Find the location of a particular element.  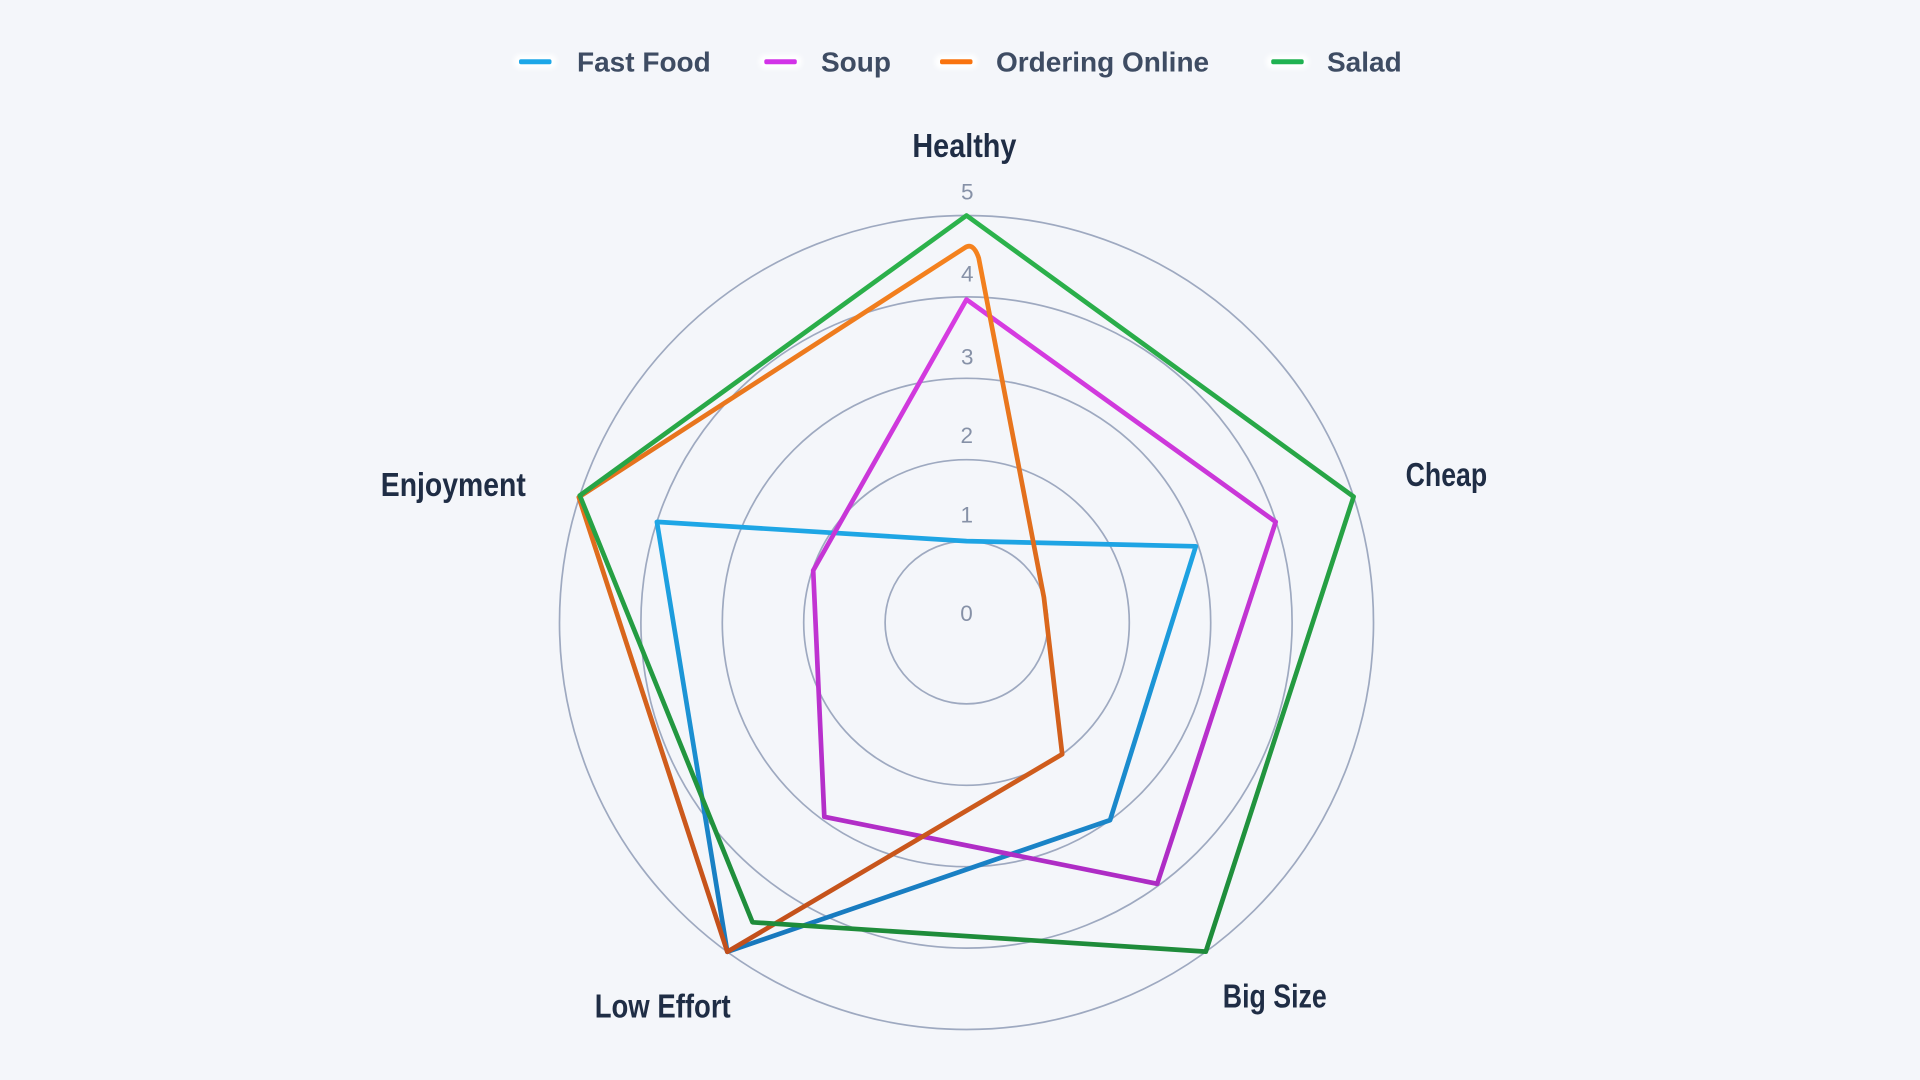

svg-text: Big Size is located at coordinates (1275, 996).